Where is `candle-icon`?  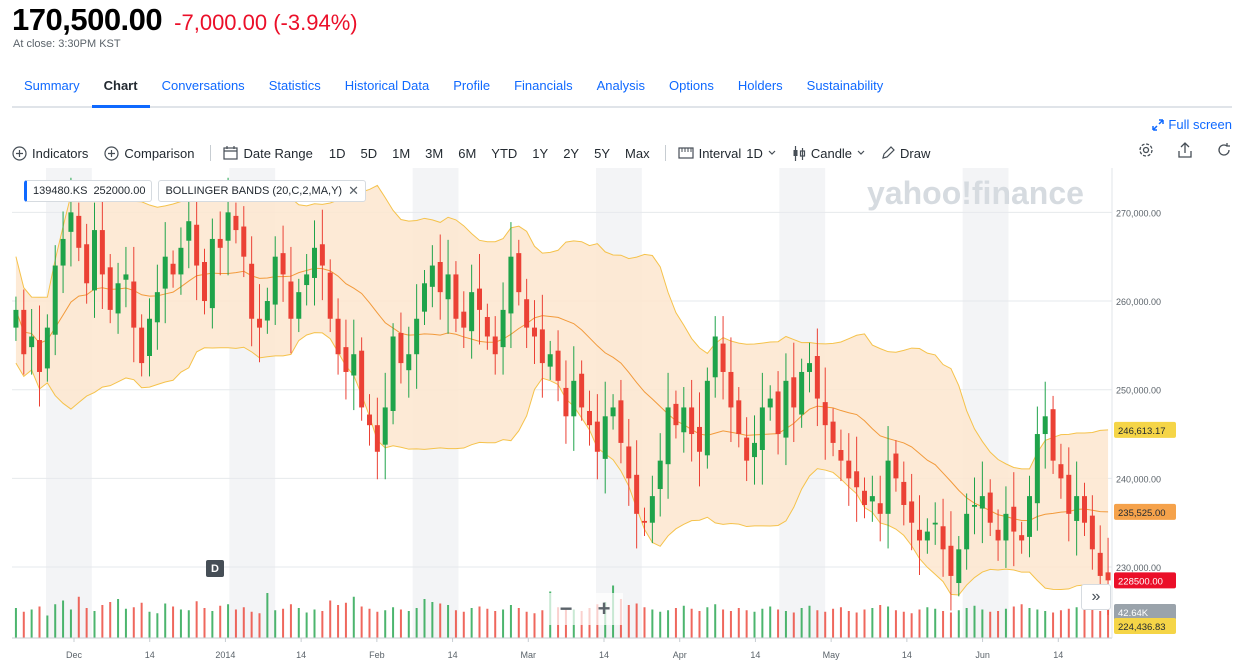
candle-icon is located at coordinates (799, 153).